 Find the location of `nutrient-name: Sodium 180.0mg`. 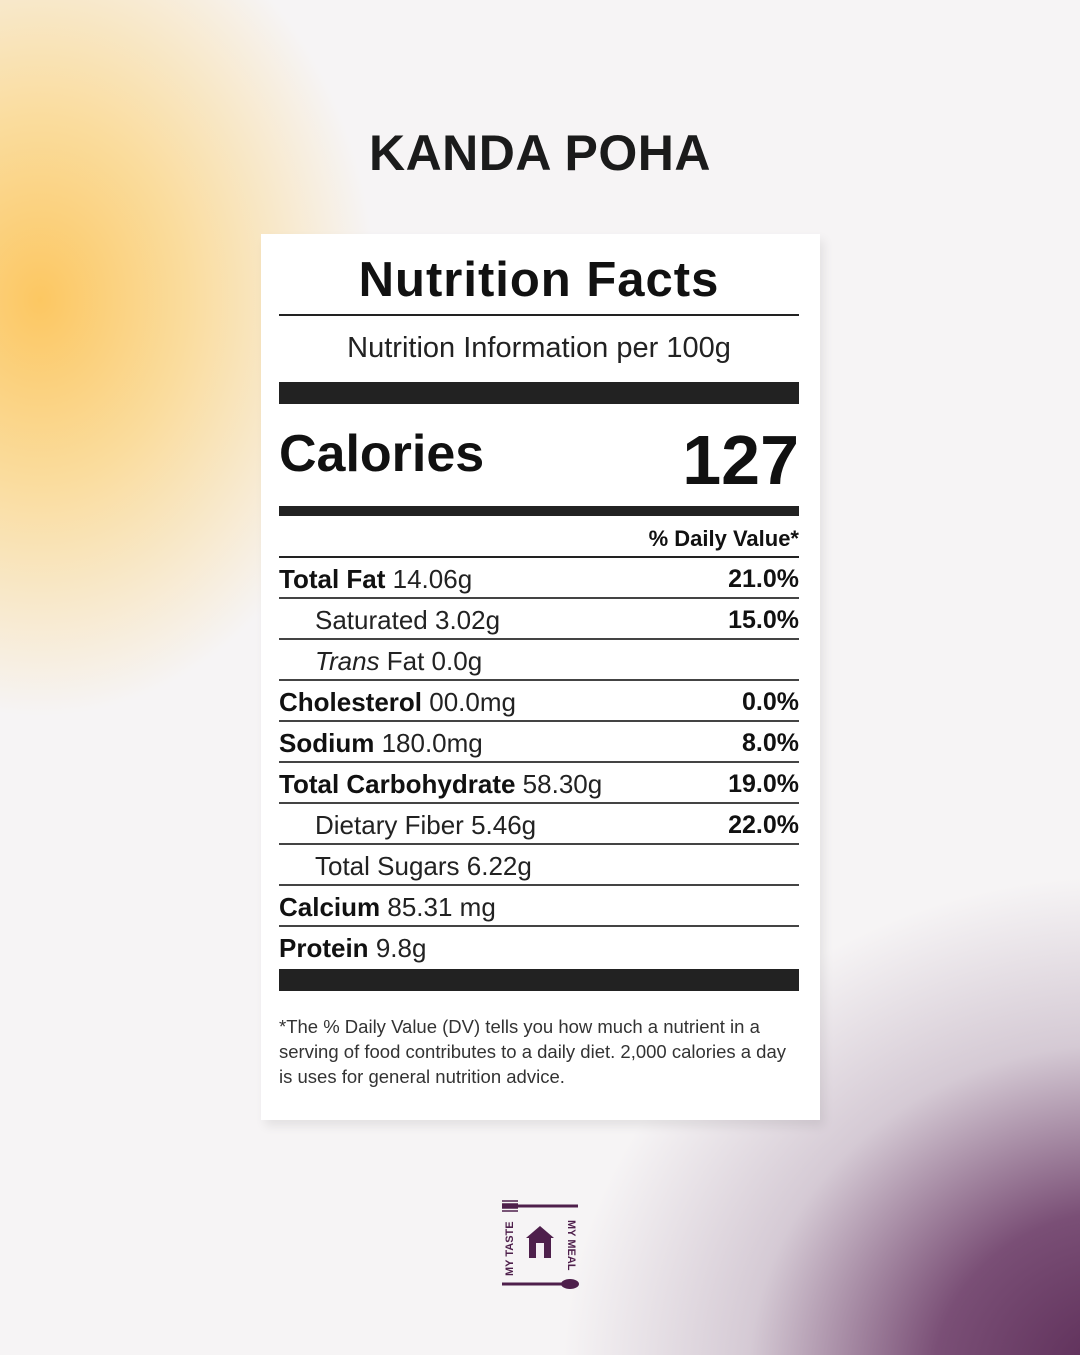

nutrient-name: Sodium 180.0mg is located at coordinates (381, 743).